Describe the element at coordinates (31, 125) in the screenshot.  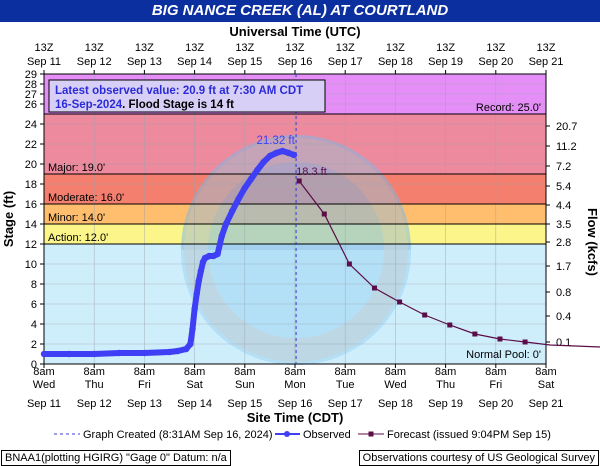
I see `y-tick-label: 24` at that location.